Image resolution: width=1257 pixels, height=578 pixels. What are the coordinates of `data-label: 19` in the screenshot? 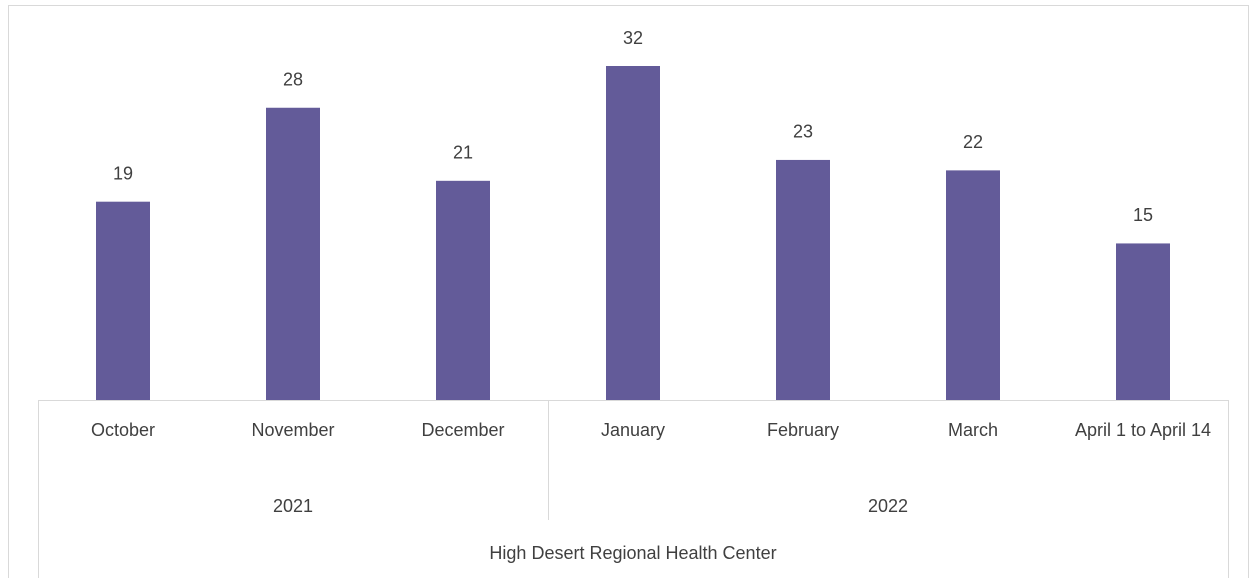 It's located at (123, 173).